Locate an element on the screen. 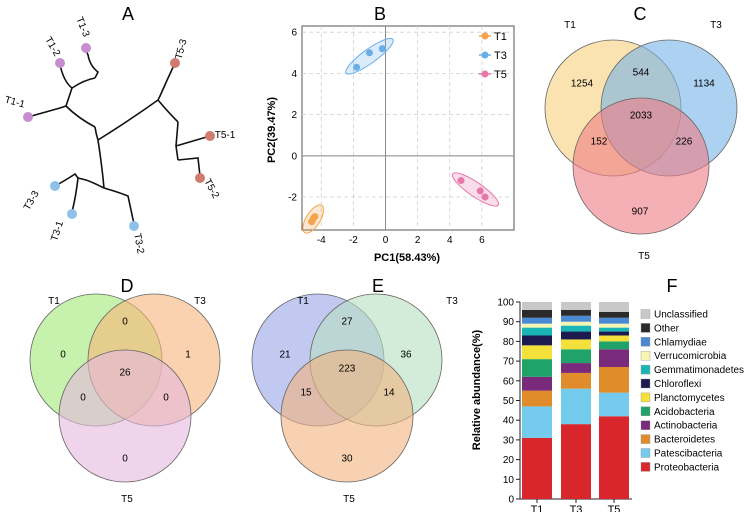 This screenshot has height=512, width=744. pca-point-t1 is located at coordinates (315, 217).